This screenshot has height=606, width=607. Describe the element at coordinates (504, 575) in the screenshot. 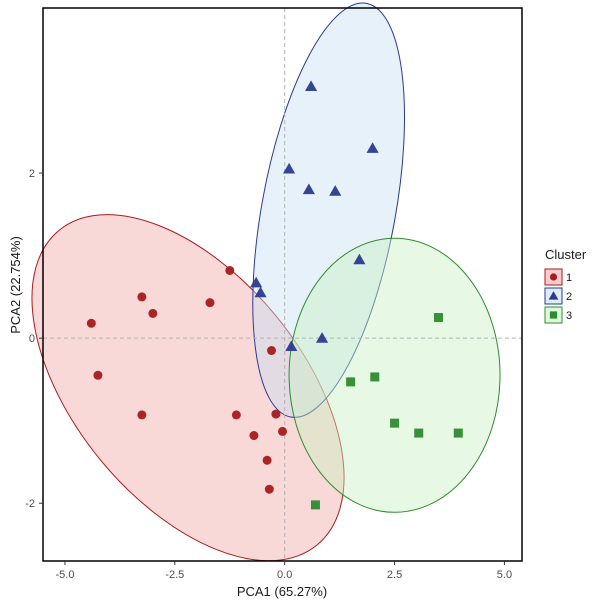

I see `x-tick-label: 5.0` at that location.